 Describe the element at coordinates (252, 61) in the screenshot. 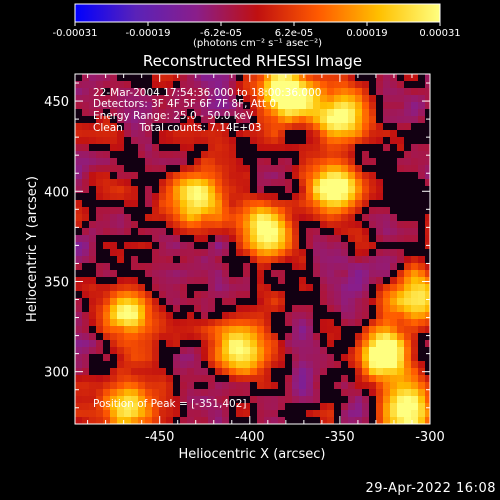

I see `chart-title: Reconstructed RHESSI Image` at that location.